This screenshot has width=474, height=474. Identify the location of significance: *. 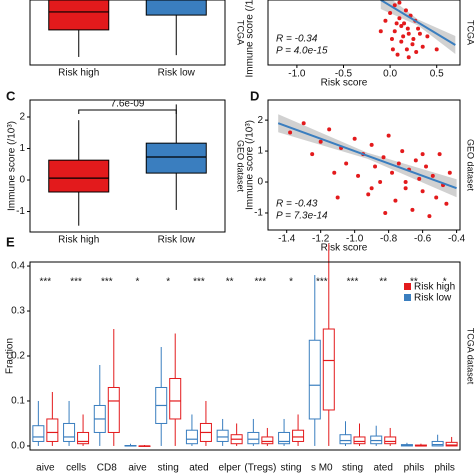
(291, 282).